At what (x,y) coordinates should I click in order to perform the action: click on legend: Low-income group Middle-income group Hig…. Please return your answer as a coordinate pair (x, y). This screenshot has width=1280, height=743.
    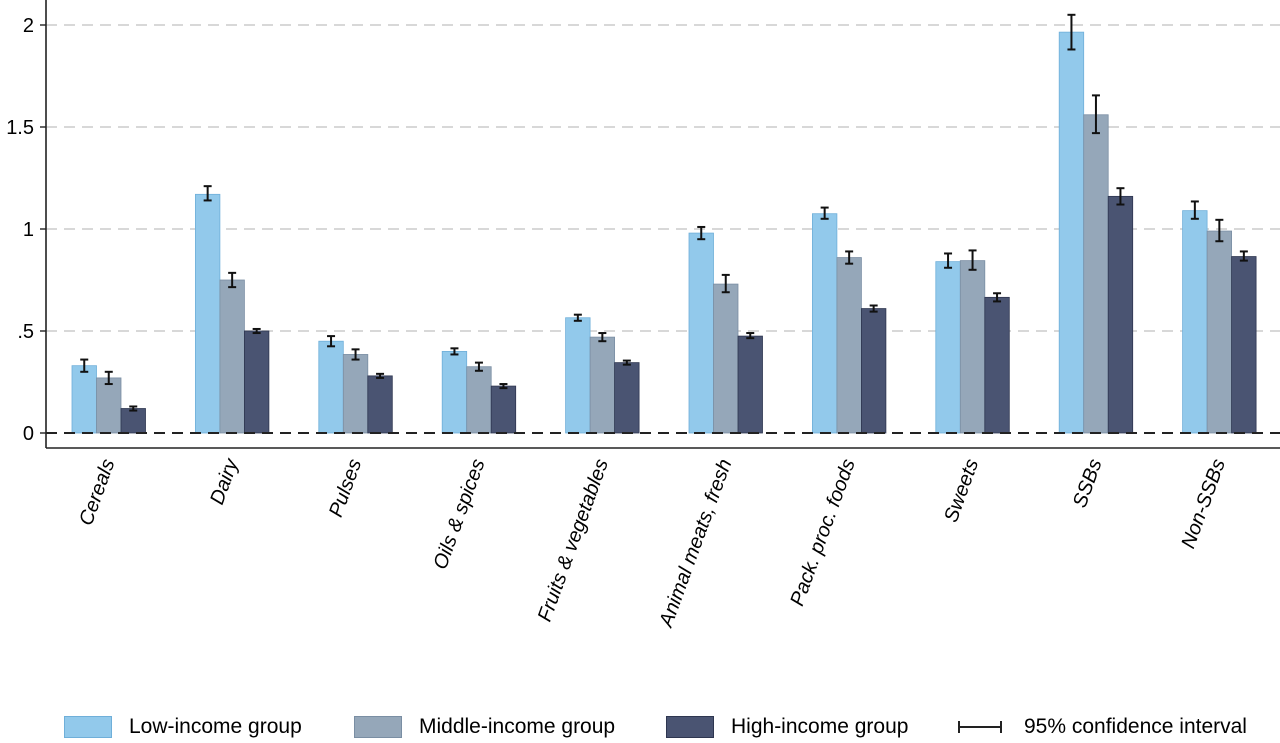
    Looking at the image, I should click on (640, 726).